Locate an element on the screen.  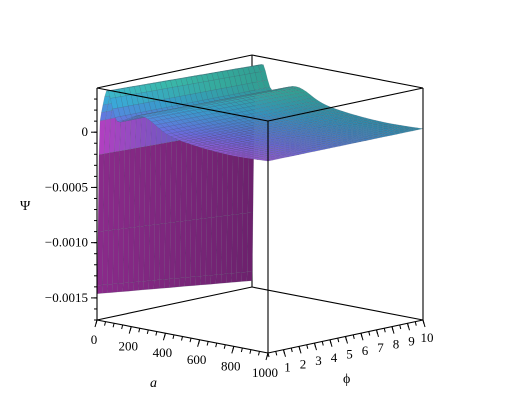
x-tick-label: 800 is located at coordinates (231, 365).